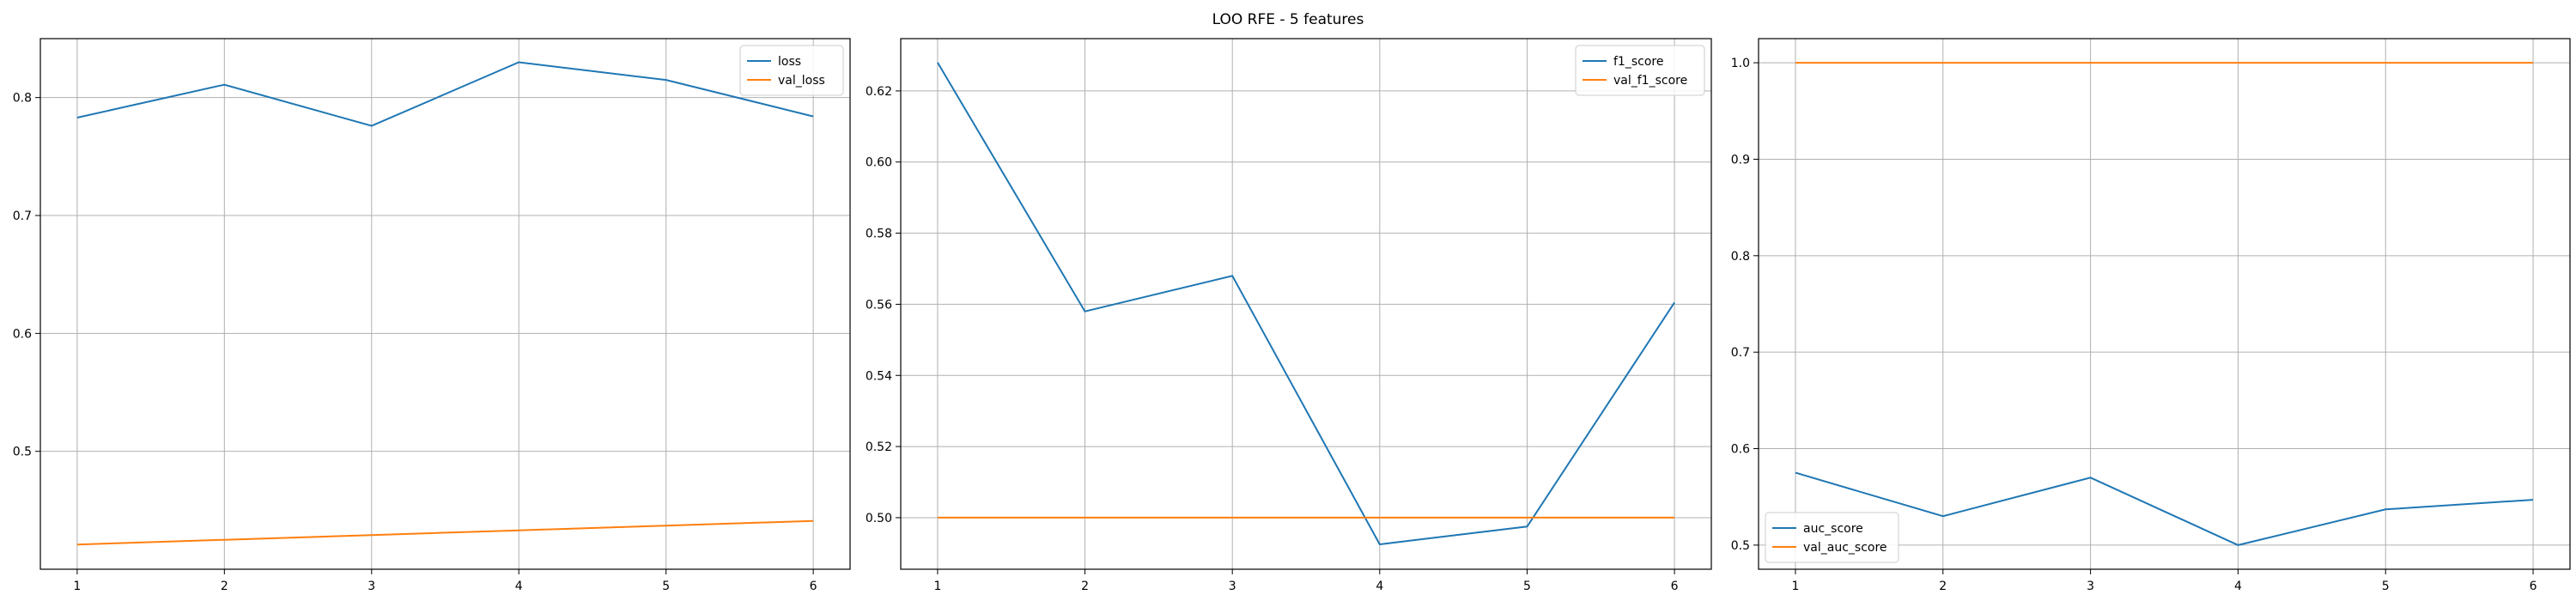 The width and height of the screenshot is (2576, 601). What do you see at coordinates (23, 452) in the screenshot?
I see `subplot-1-ytick-label-1: 0.5` at bounding box center [23, 452].